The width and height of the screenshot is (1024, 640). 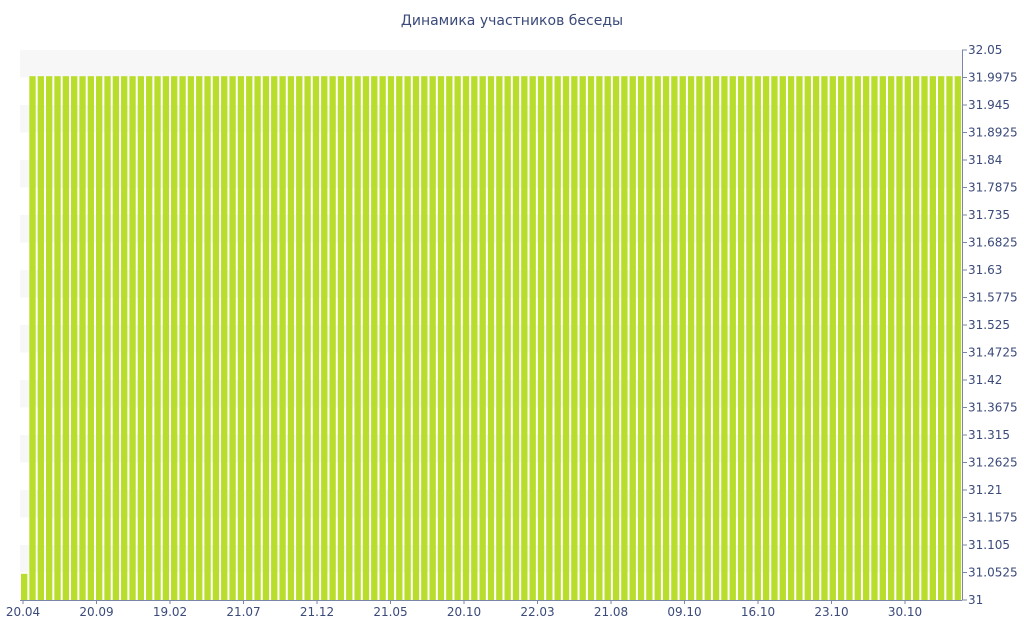 What do you see at coordinates (989, 545) in the screenshot?
I see `y-tick-label: 31.105` at bounding box center [989, 545].